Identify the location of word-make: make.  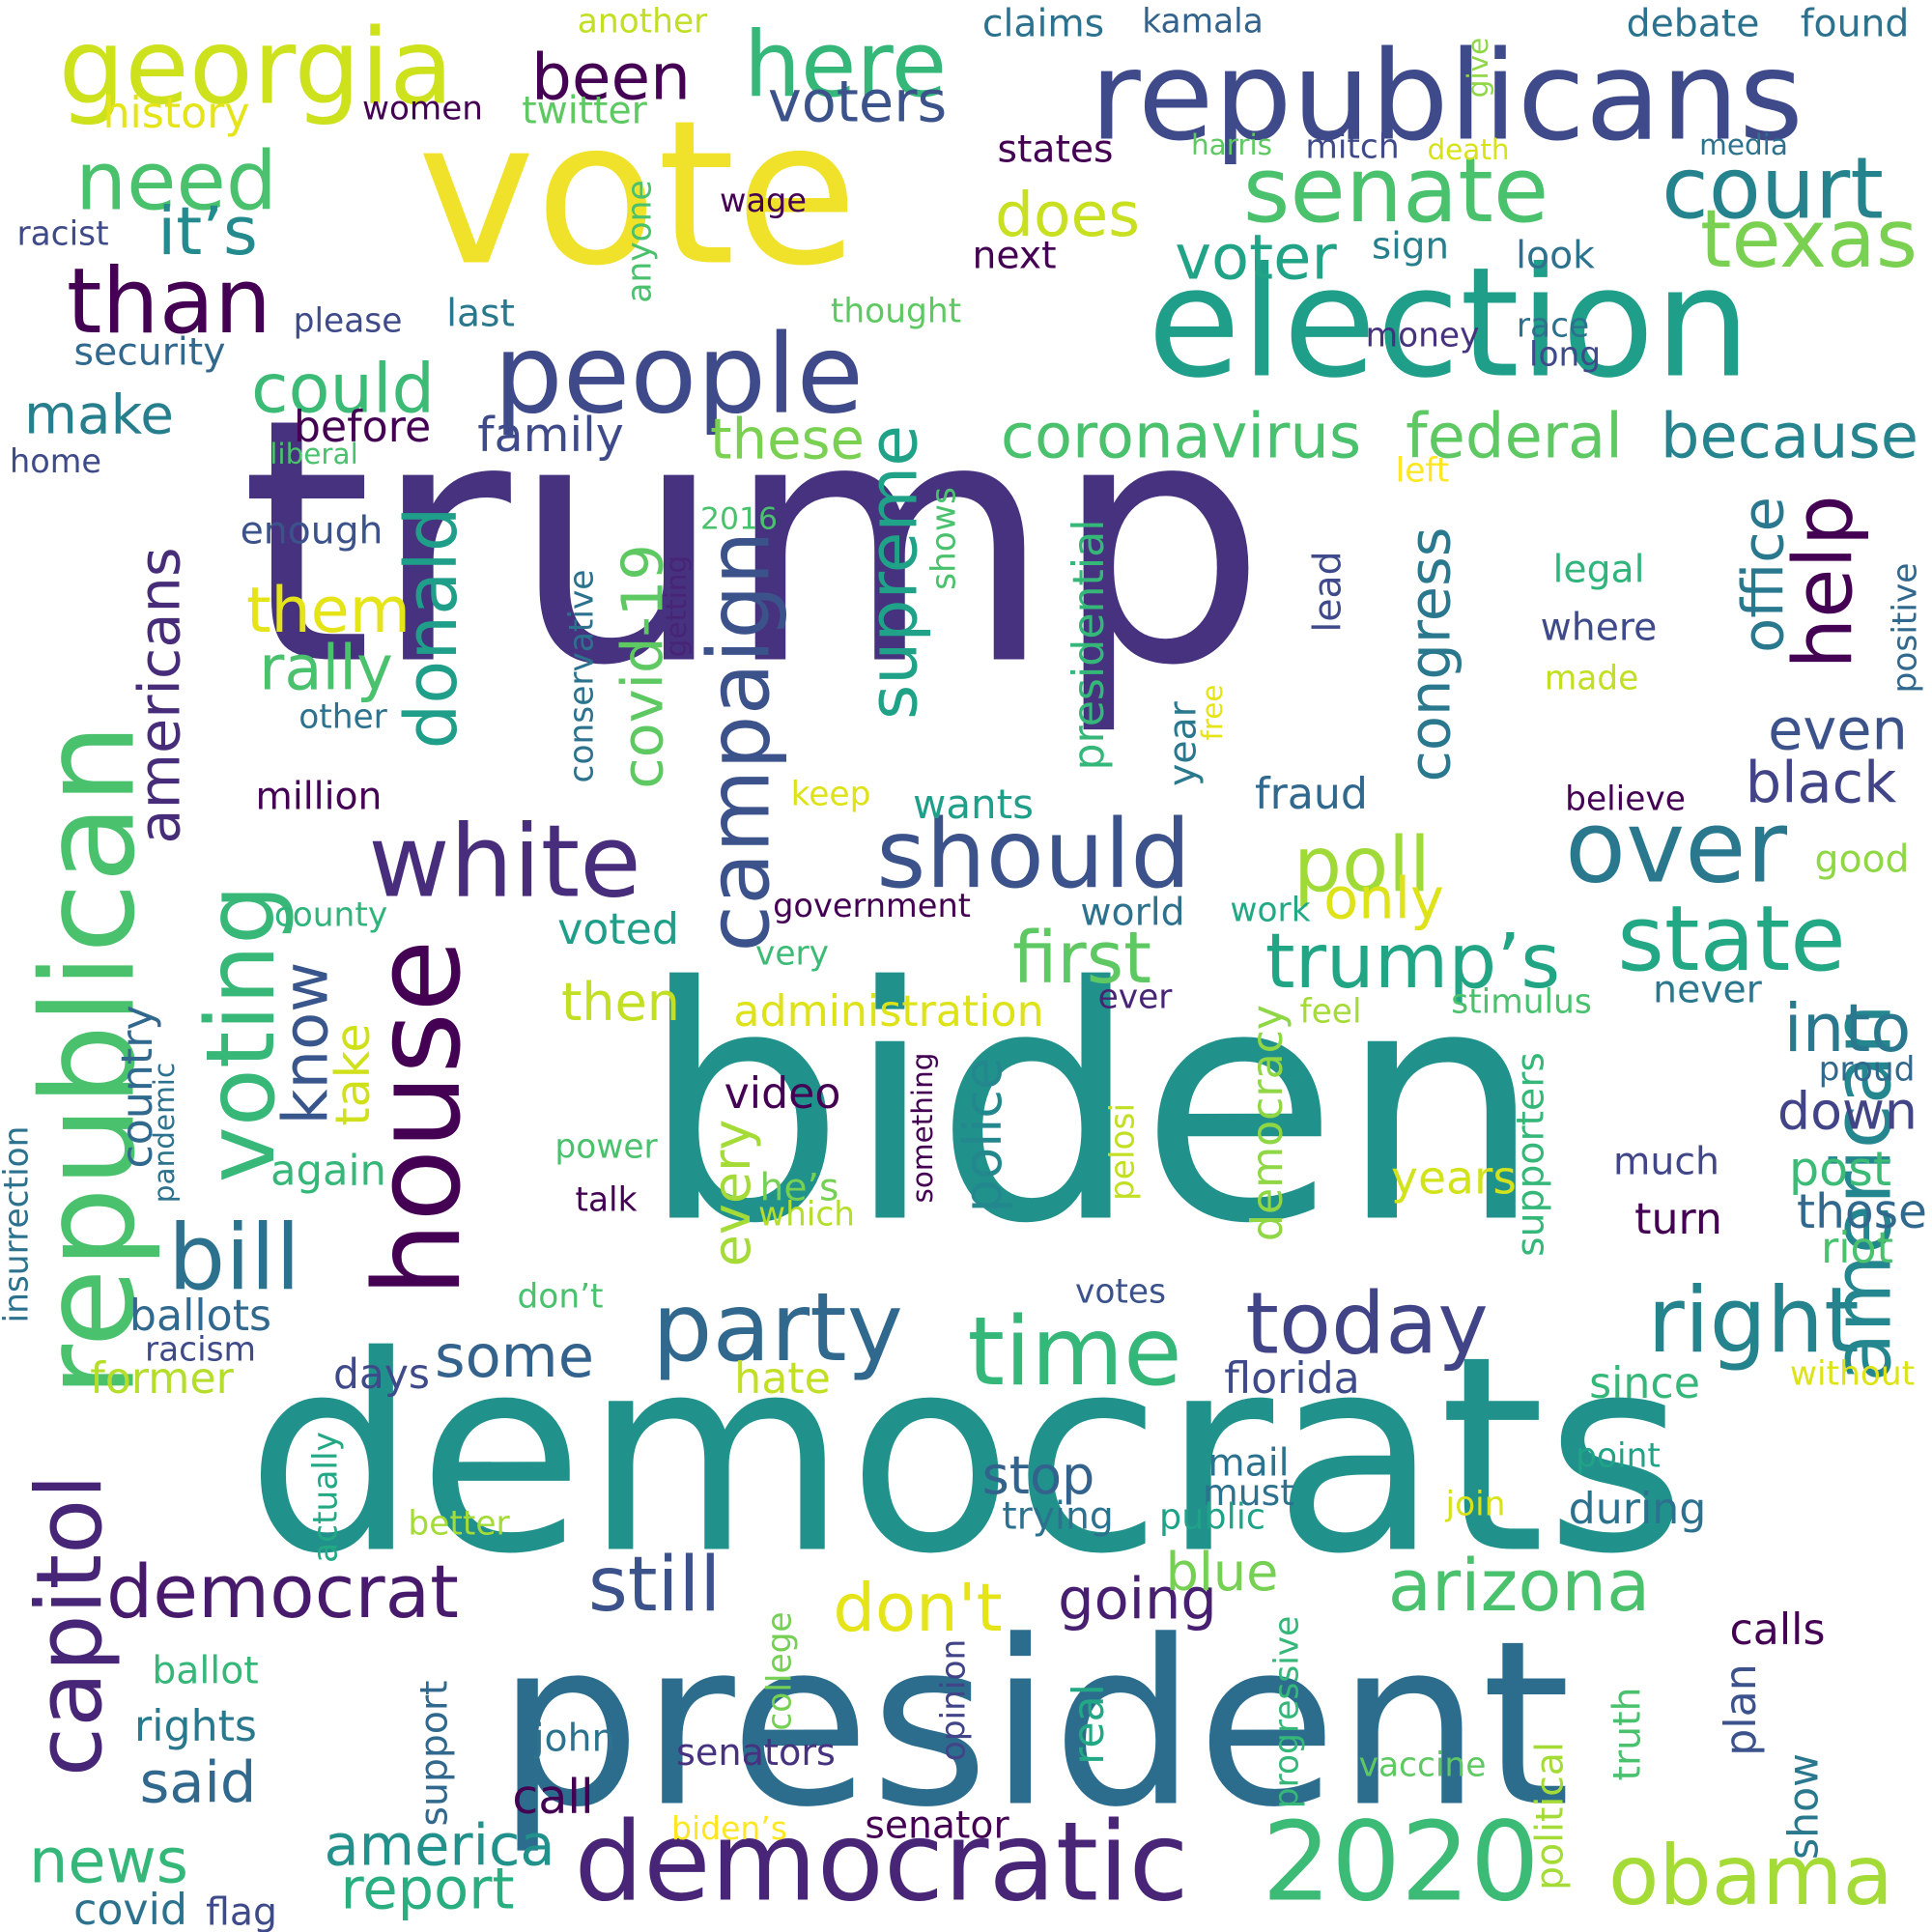
(99, 415).